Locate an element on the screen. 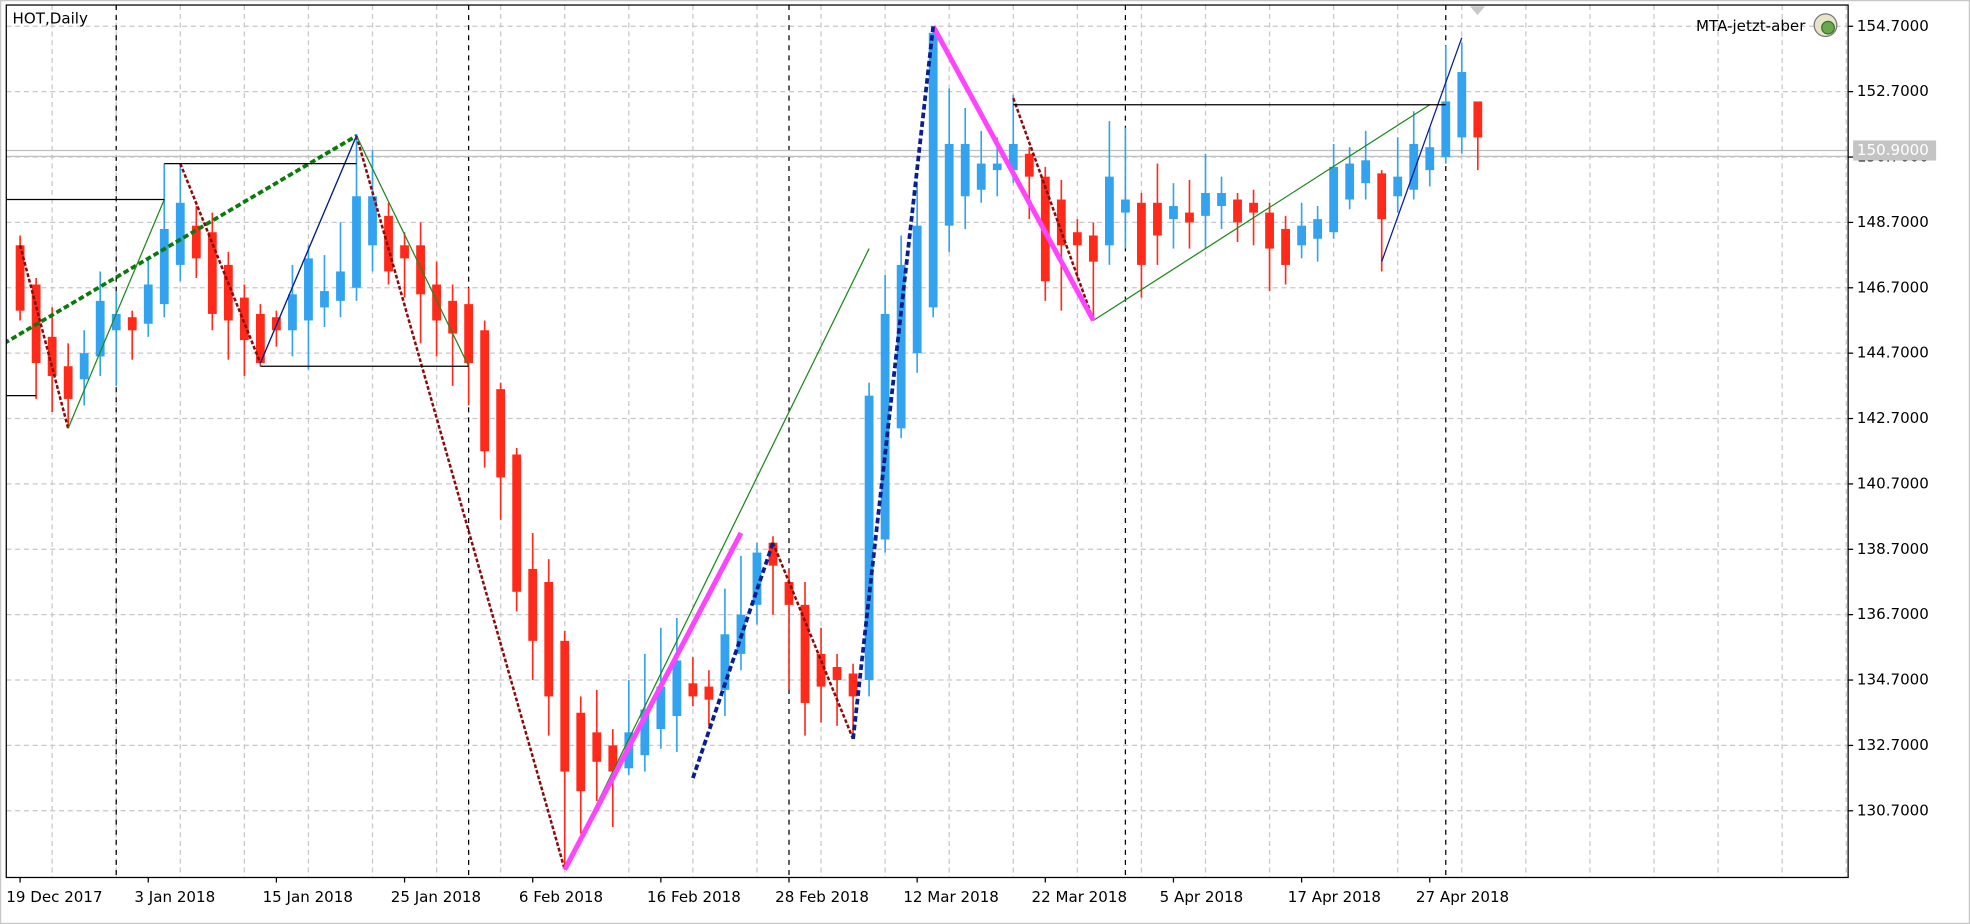  price-label: 150.9000 is located at coordinates (1893, 150).